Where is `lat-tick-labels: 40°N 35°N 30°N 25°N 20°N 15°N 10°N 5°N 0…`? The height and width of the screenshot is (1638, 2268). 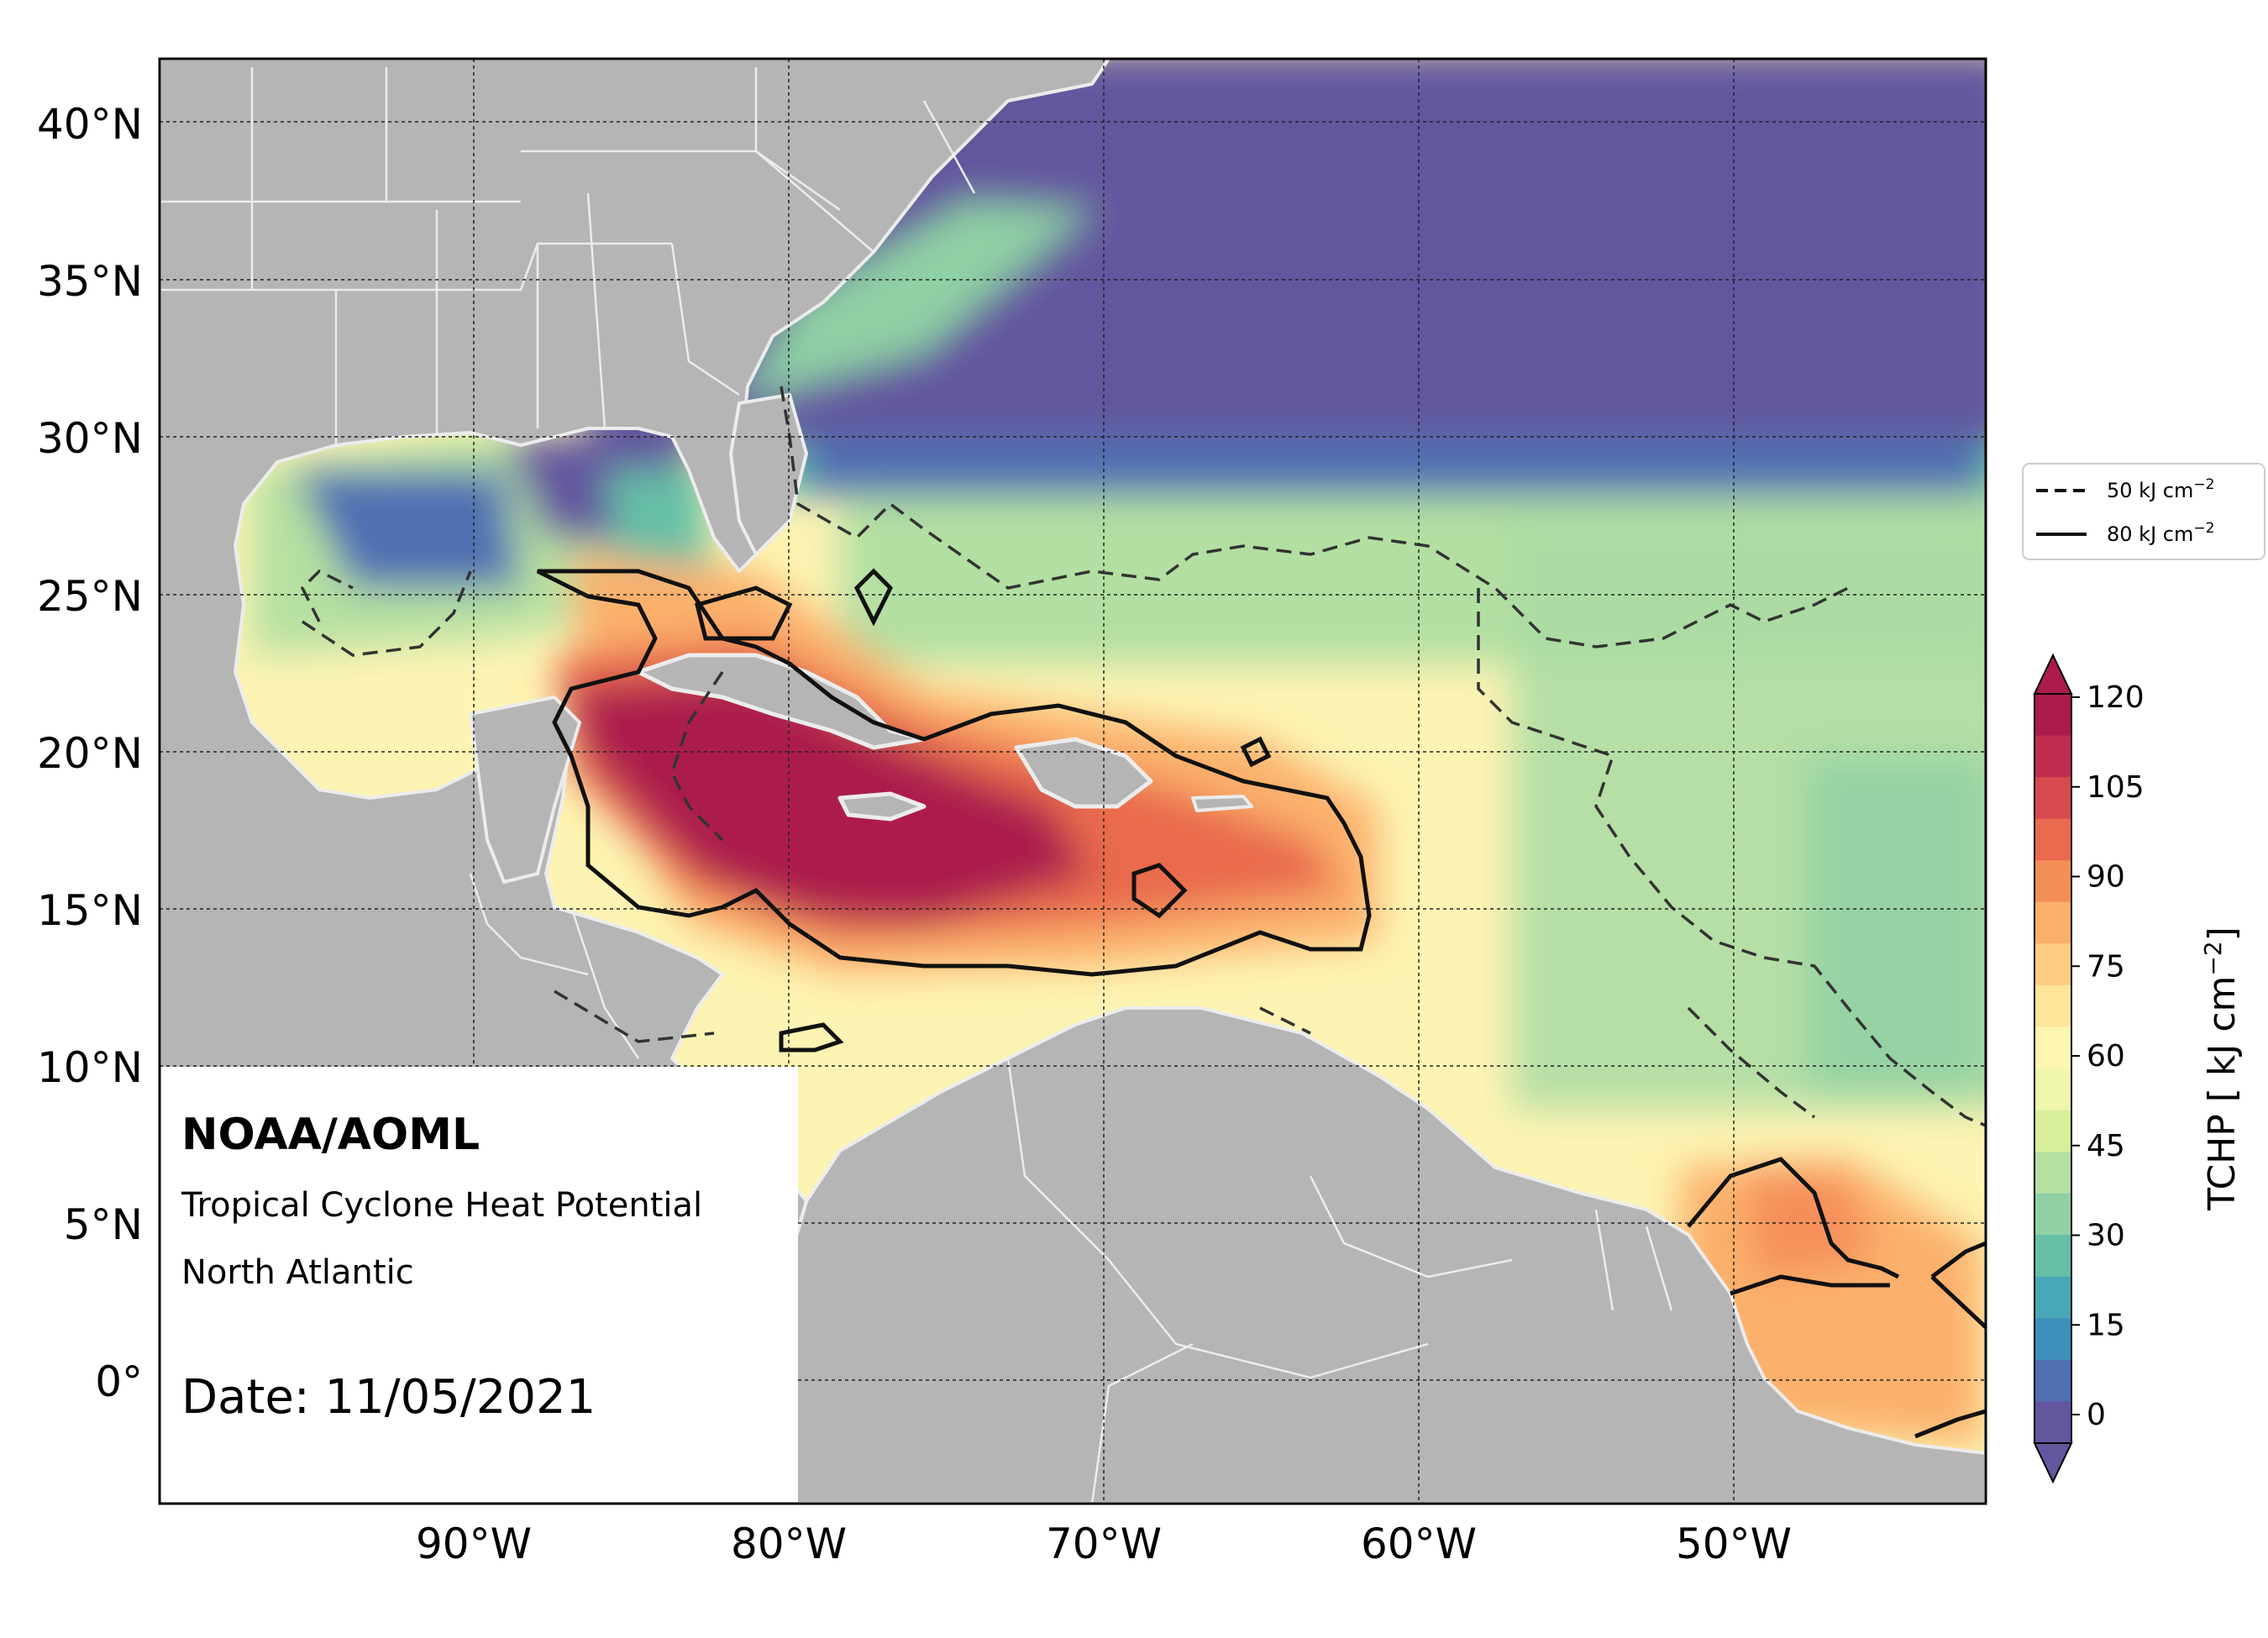
lat-tick-labels: 40°N 35°N 30°N 25°N 20°N 15°N 10°N 5°N 0… is located at coordinates (90, 753).